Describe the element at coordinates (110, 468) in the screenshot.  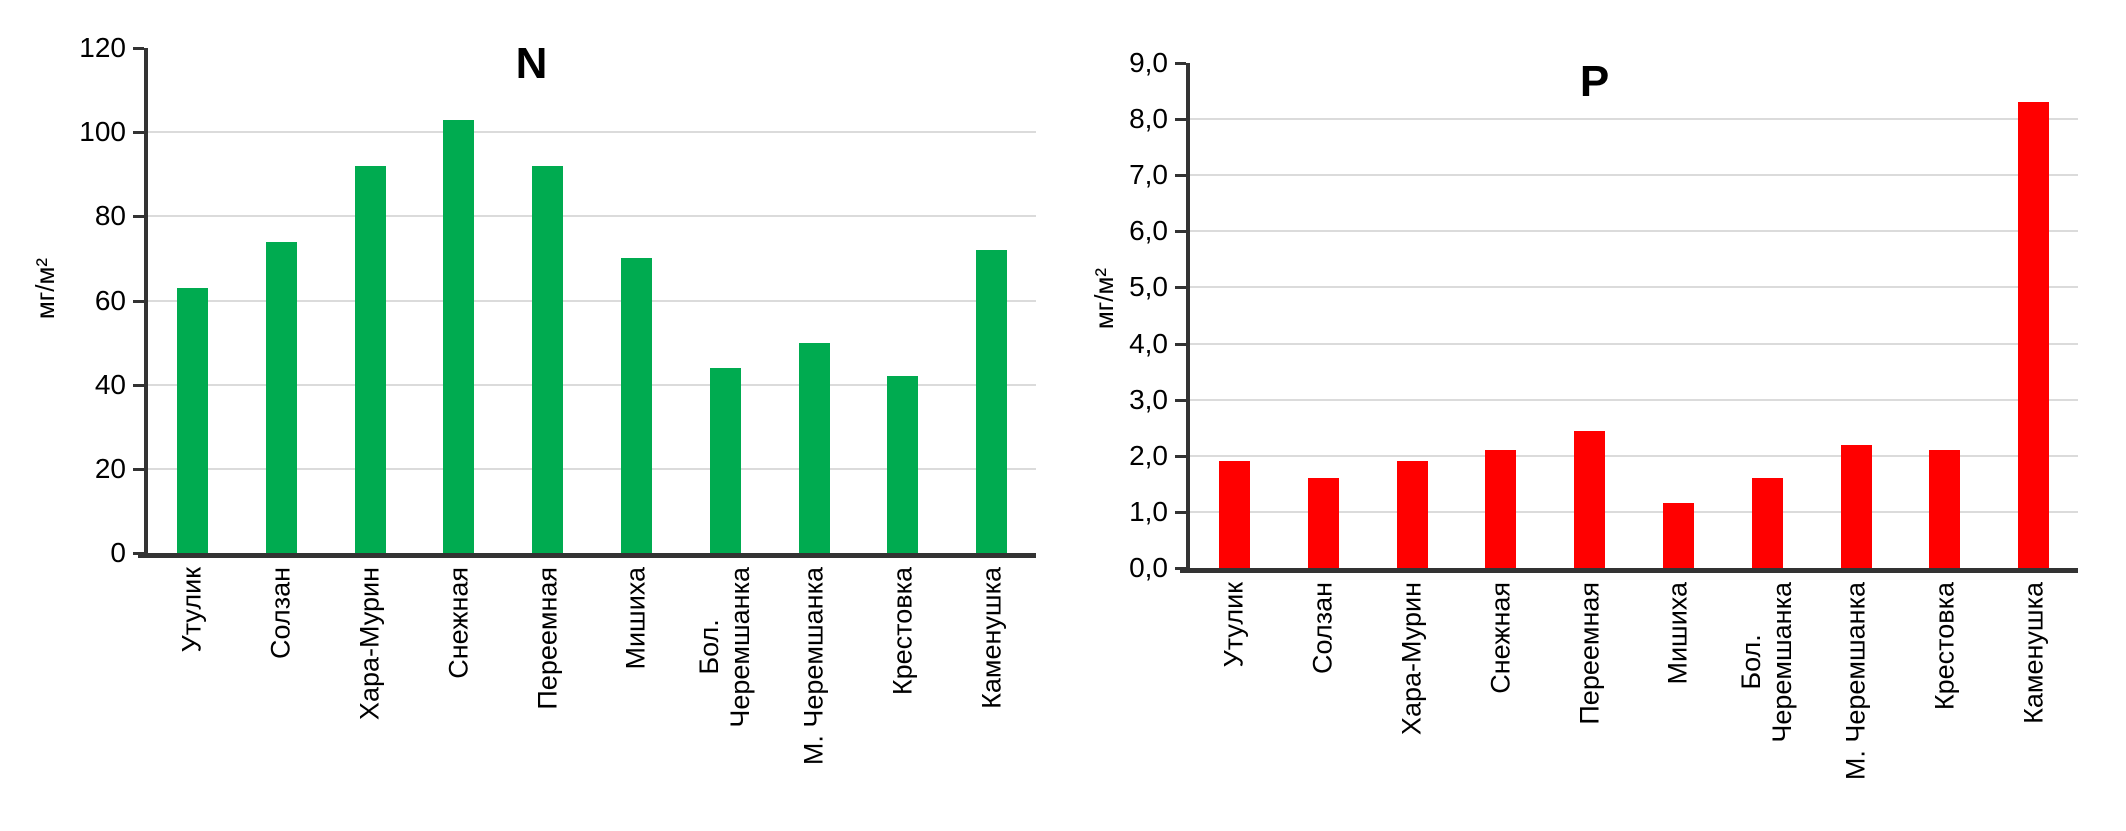
I see `y-axis-tick-label: 20` at that location.